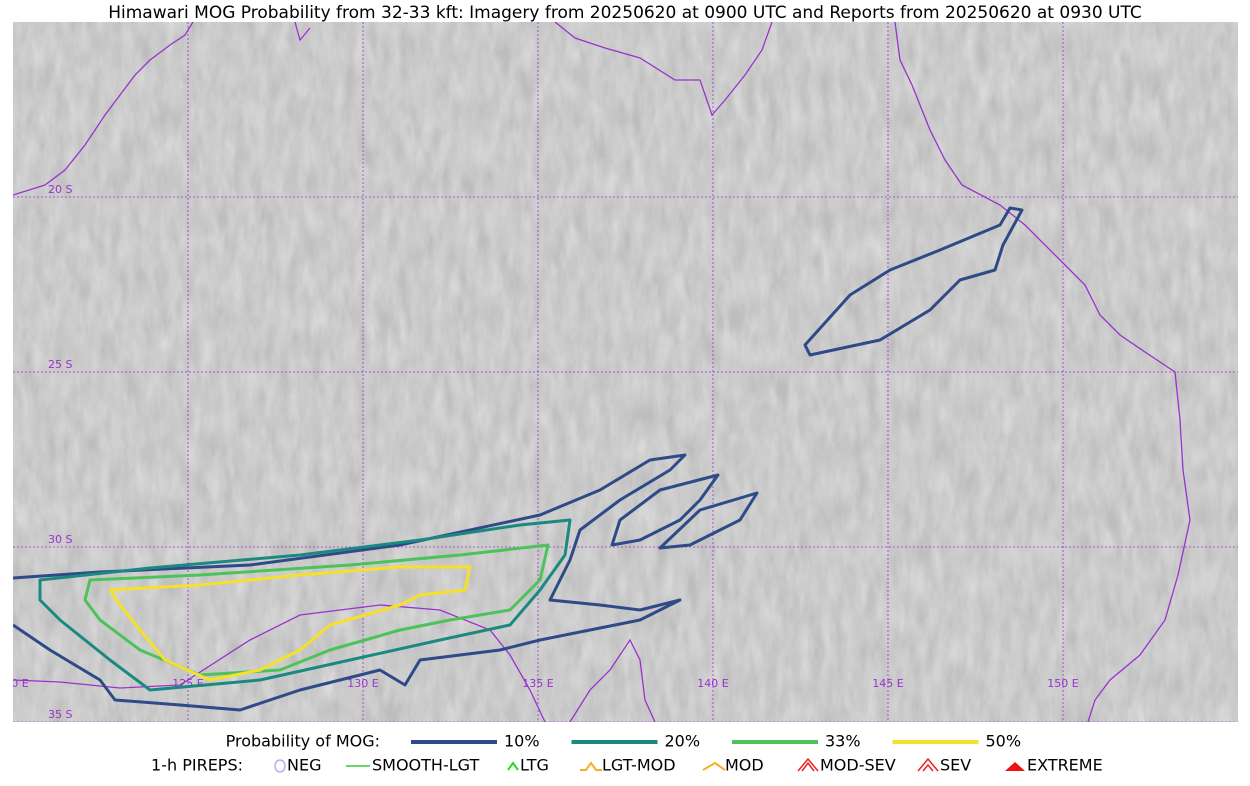 The height and width of the screenshot is (786, 1250). What do you see at coordinates (1062, 683) in the screenshot?
I see `lon-label: 150 E` at bounding box center [1062, 683].